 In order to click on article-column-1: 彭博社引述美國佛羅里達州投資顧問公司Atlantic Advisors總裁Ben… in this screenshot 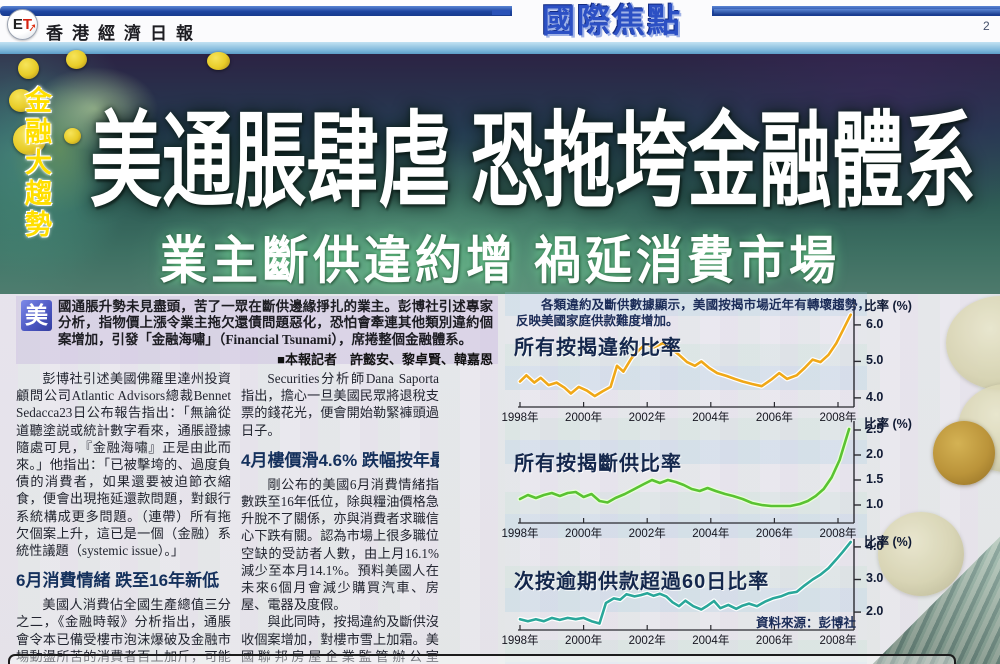, I will do `click(123, 517)`.